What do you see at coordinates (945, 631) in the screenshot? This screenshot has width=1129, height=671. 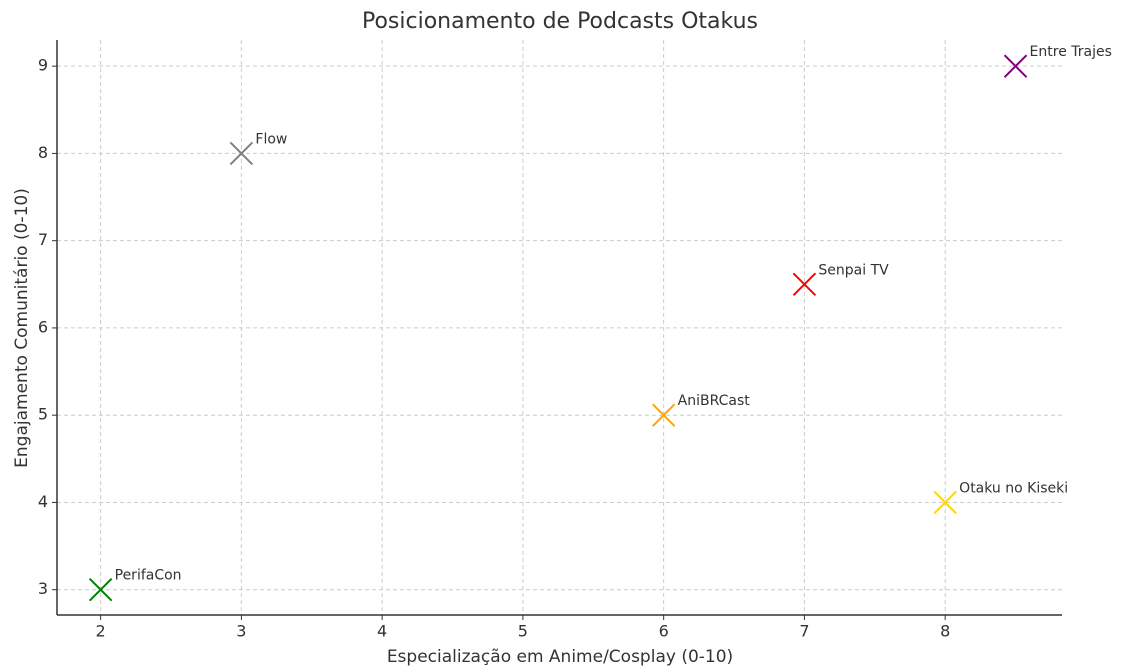 I see `x-tick-label: 8` at bounding box center [945, 631].